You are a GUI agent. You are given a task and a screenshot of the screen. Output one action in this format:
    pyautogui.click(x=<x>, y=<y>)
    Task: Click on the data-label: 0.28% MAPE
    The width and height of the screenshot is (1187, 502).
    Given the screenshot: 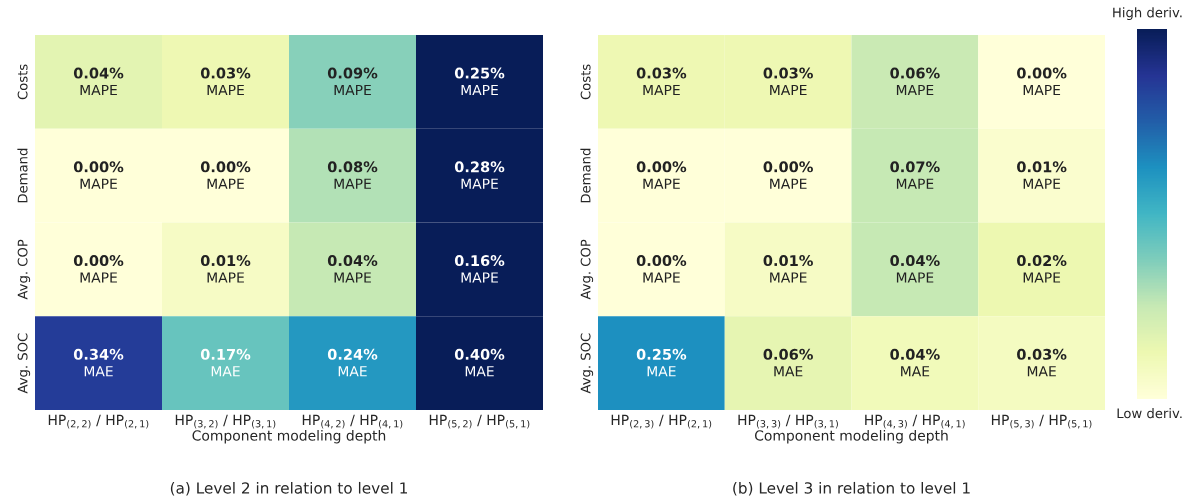 What is the action you would take?
    pyautogui.click(x=479, y=175)
    